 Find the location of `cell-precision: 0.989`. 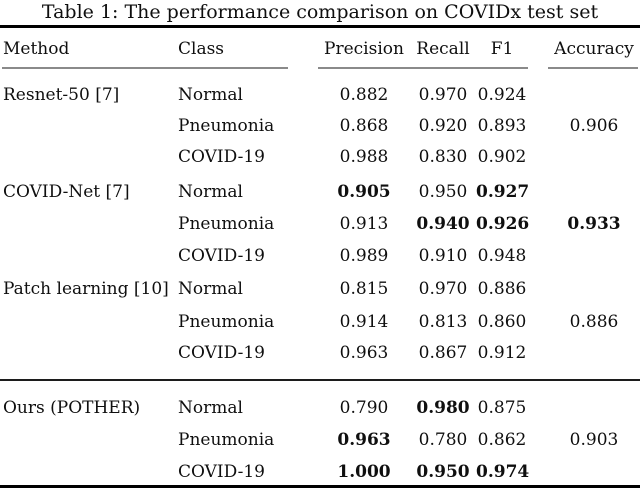

cell-precision: 0.989 is located at coordinates (364, 256).